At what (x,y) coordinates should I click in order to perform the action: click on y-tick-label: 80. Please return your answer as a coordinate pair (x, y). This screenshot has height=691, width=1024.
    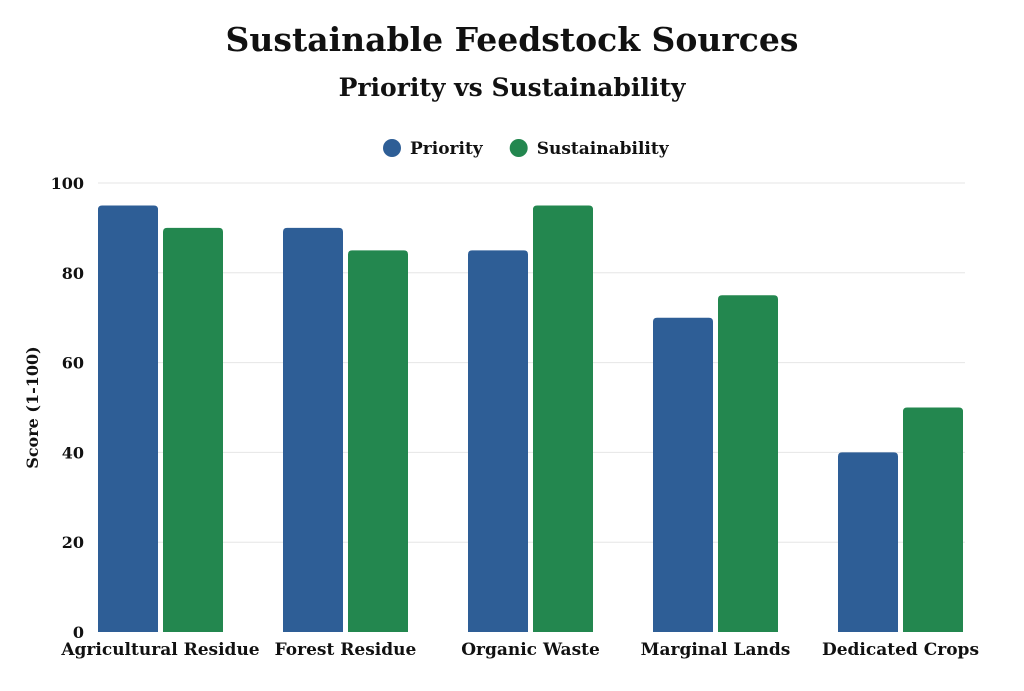
    Looking at the image, I should click on (73, 273).